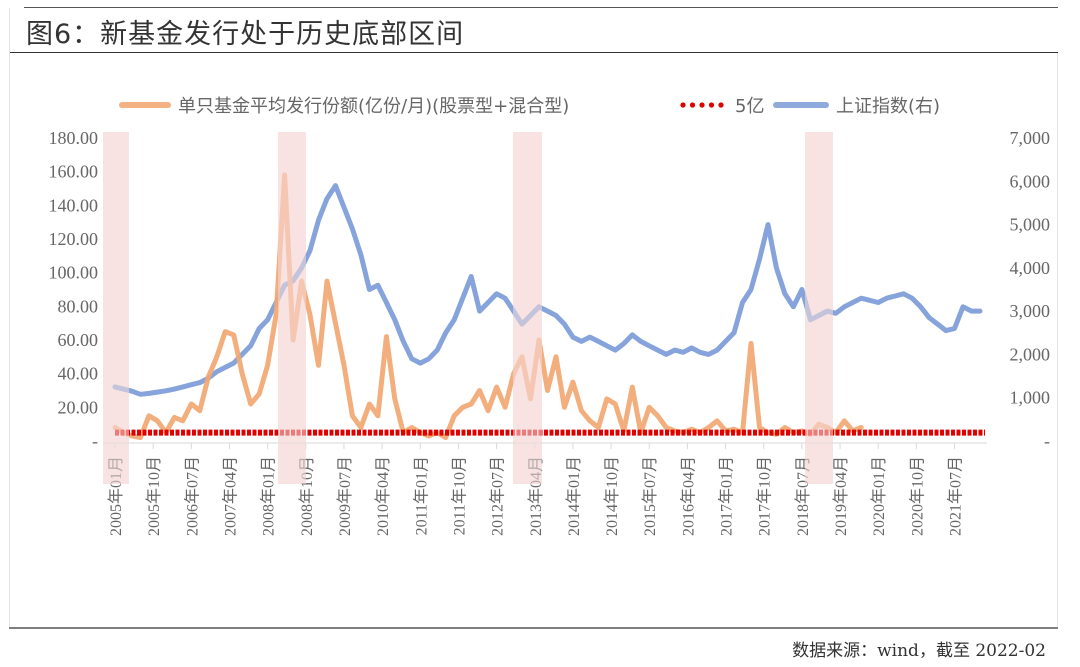 The image size is (1080, 667). I want to click on left-y-tick-label: 80.00, so click(78, 306).